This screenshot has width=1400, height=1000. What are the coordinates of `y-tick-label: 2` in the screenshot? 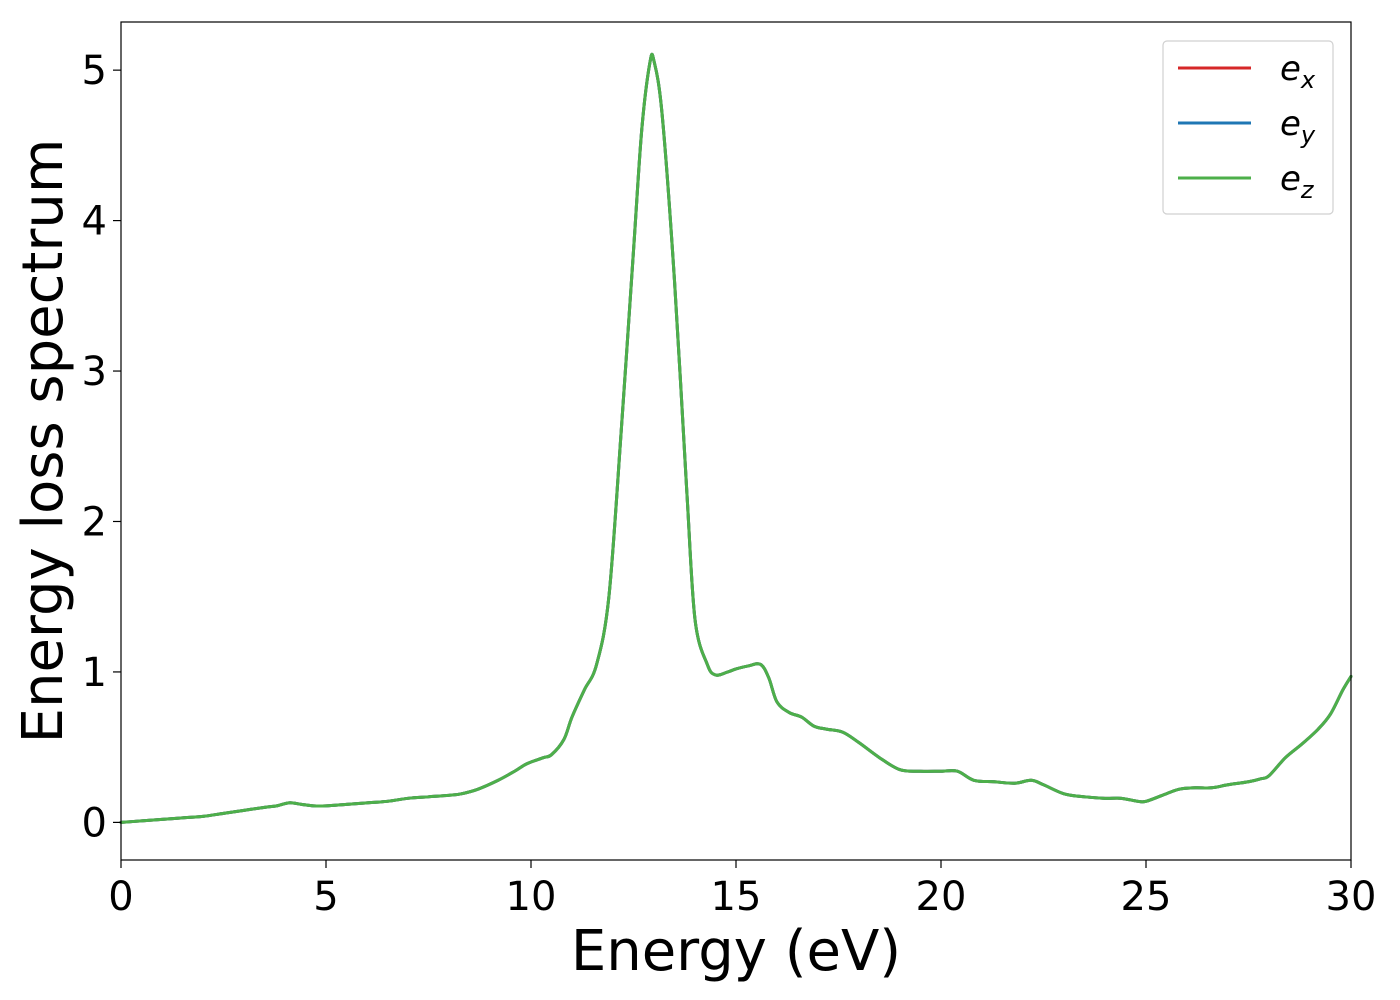 It's located at (94, 522).